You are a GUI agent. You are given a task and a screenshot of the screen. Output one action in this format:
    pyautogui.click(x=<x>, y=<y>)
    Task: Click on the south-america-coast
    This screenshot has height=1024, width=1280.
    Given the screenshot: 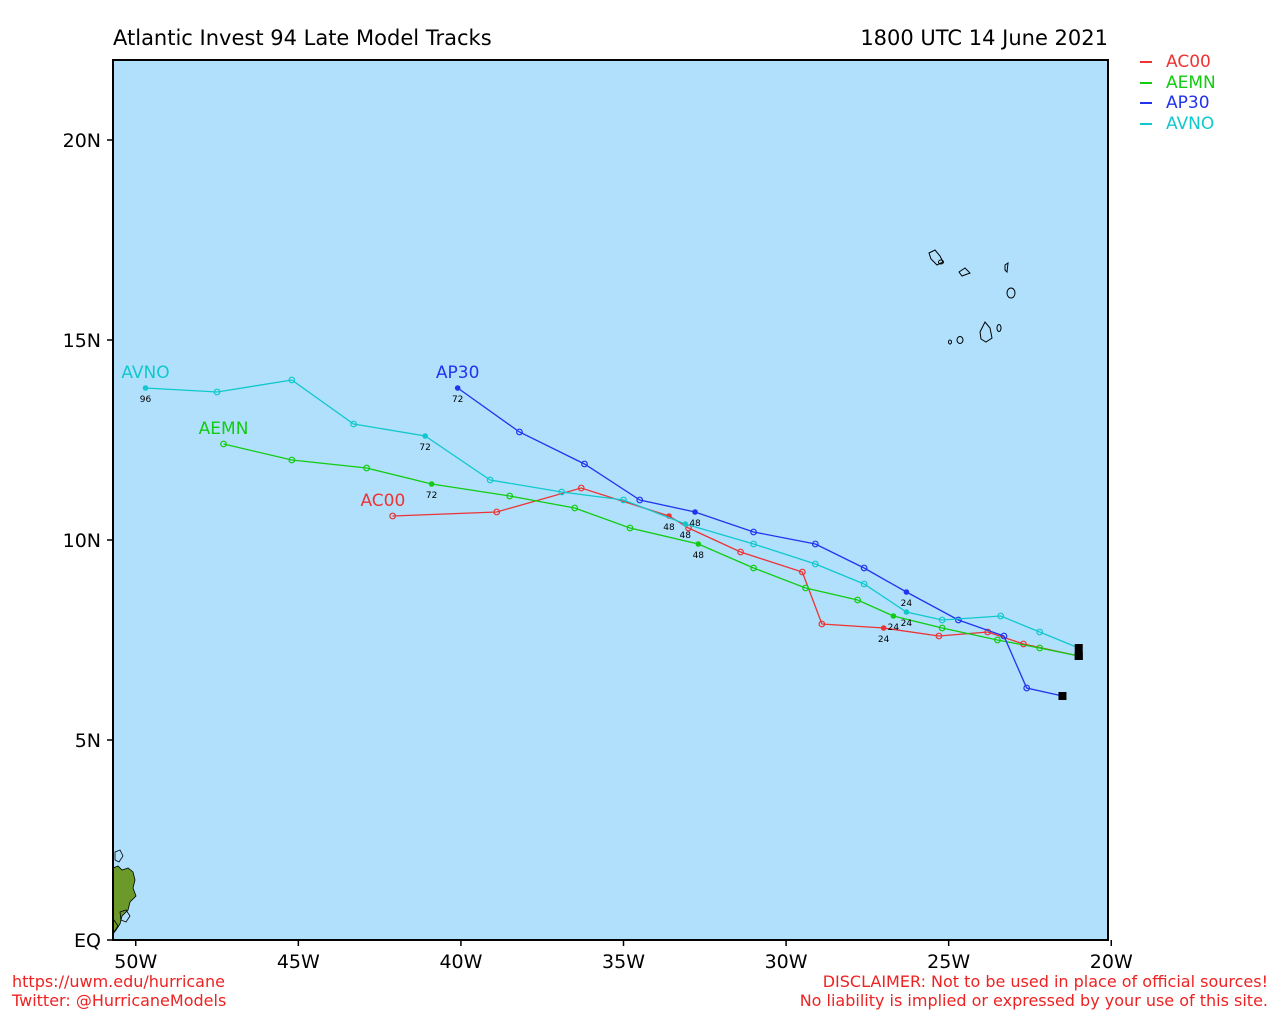 What is the action you would take?
    pyautogui.click(x=124, y=900)
    